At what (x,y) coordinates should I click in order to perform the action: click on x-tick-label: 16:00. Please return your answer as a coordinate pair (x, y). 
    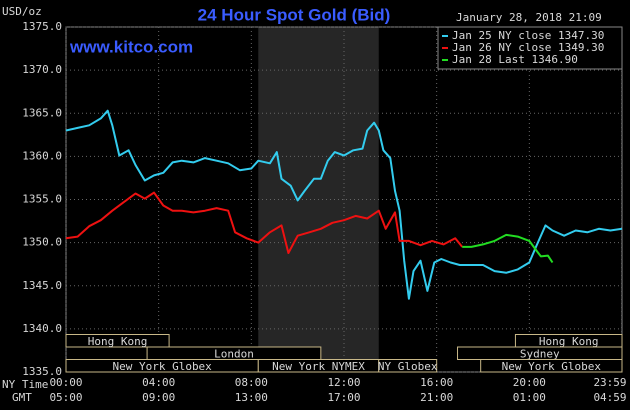
    Looking at the image, I should click on (436, 382).